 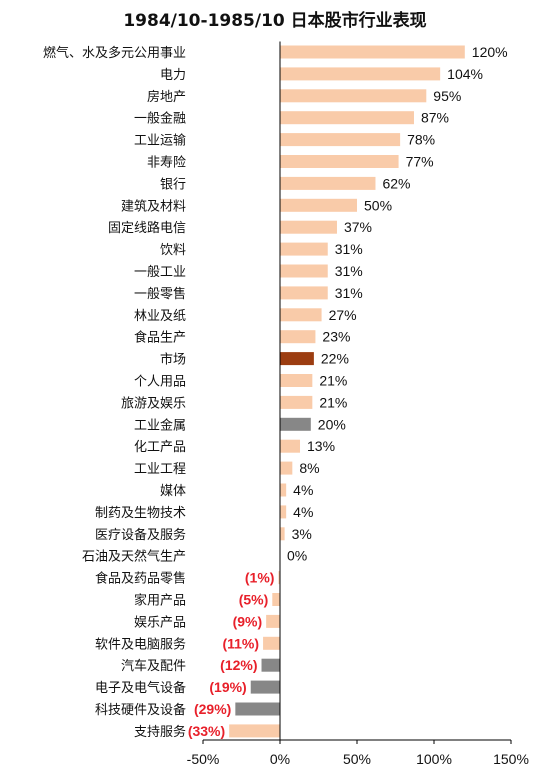 I want to click on category-label: 电力, so click(x=173, y=75).